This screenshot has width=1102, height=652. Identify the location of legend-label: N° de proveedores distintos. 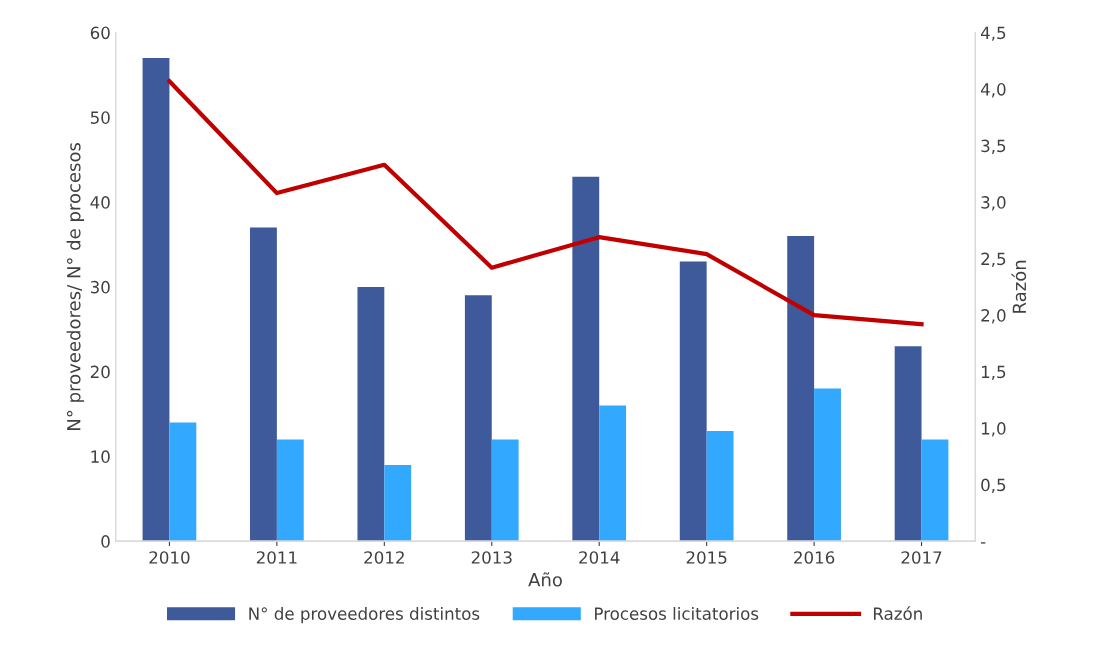
(364, 615).